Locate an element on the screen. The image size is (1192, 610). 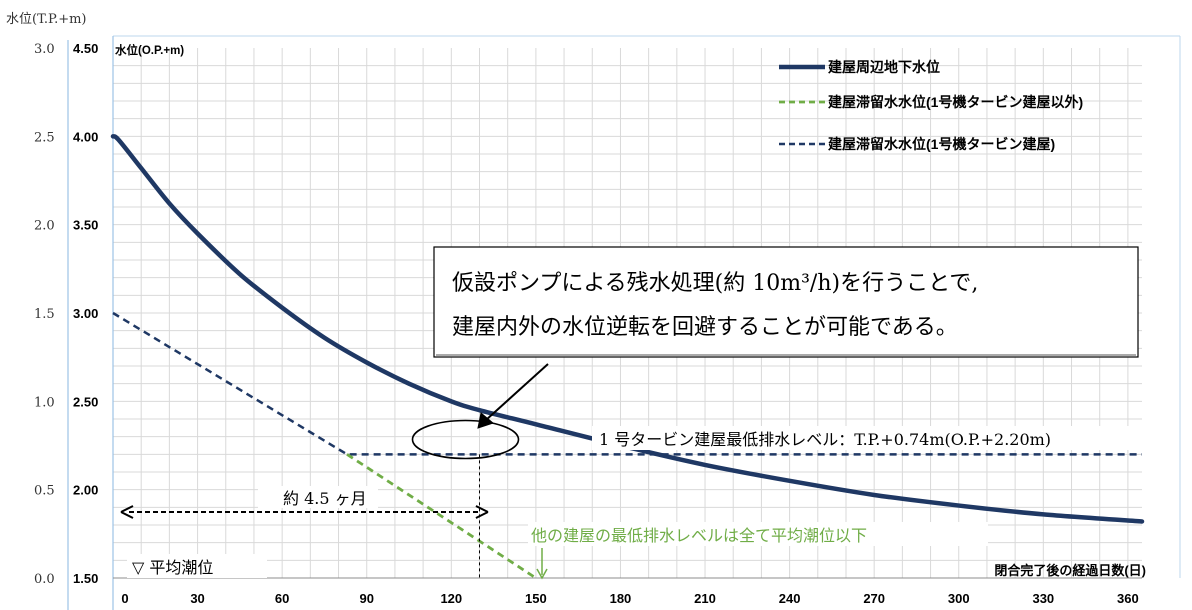
y-tick-op: 2.50 is located at coordinates (85, 401).